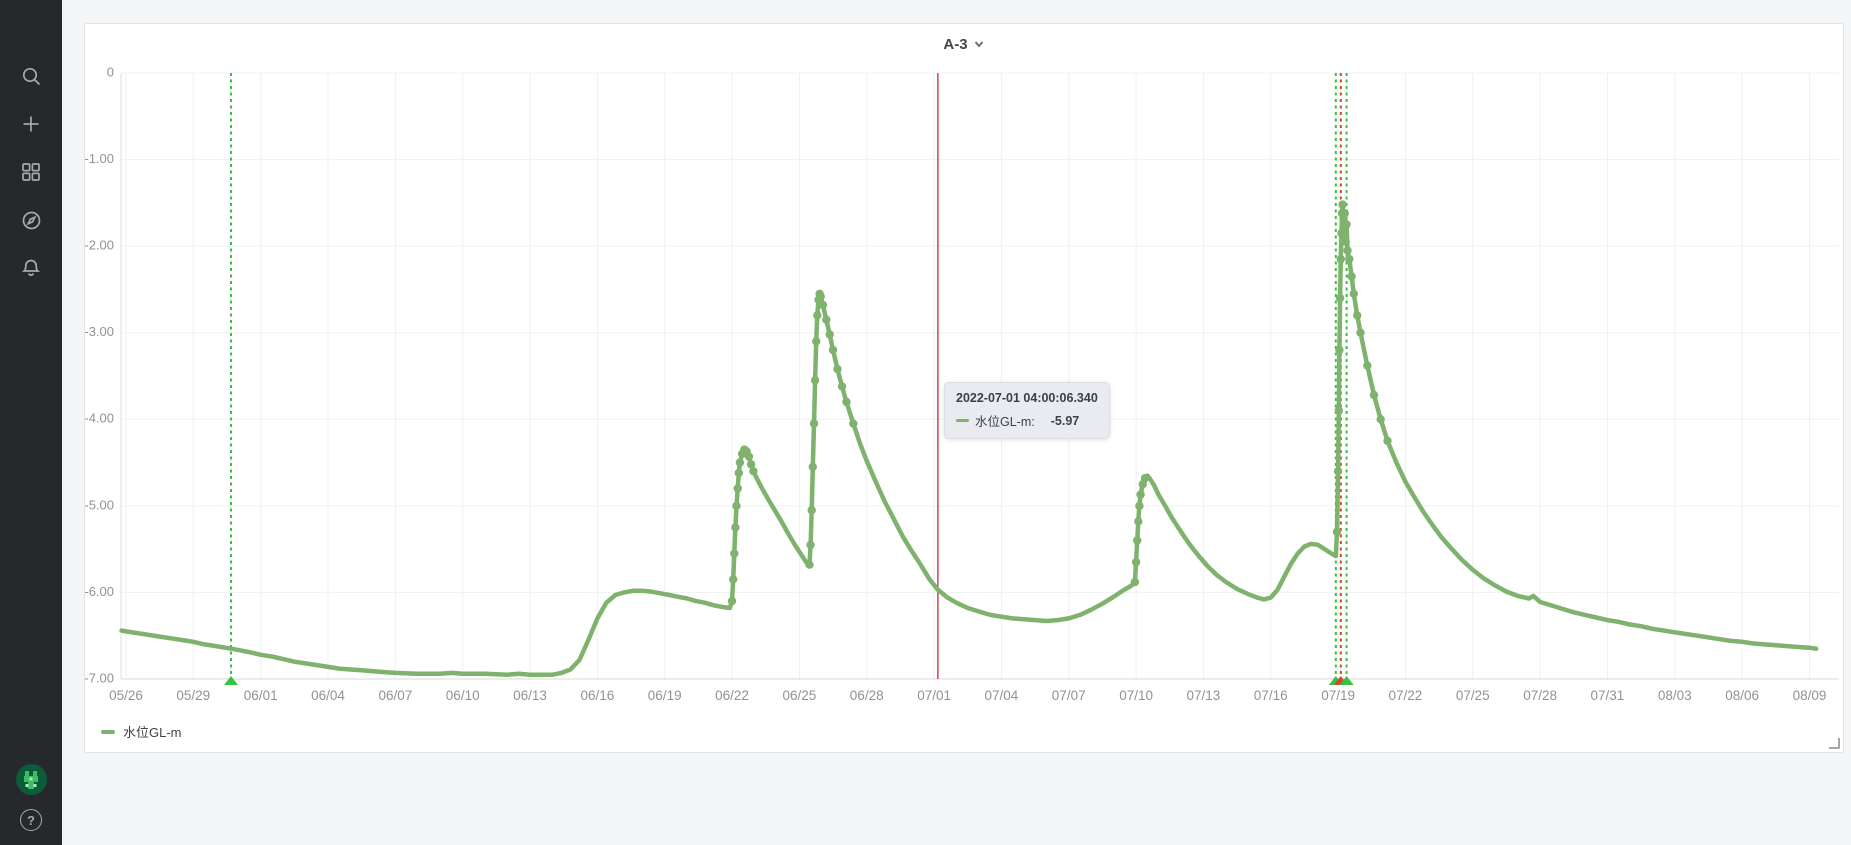 The image size is (1851, 845). Describe the element at coordinates (99, 677) in the screenshot. I see `svg-text: -7.00` at that location.